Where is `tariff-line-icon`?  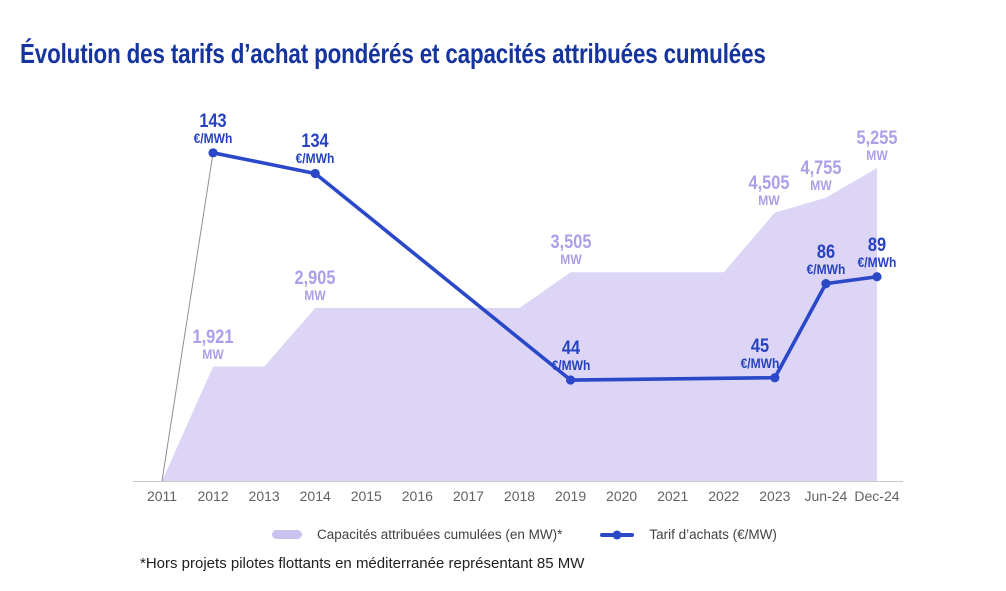
tariff-line-icon is located at coordinates (617, 534).